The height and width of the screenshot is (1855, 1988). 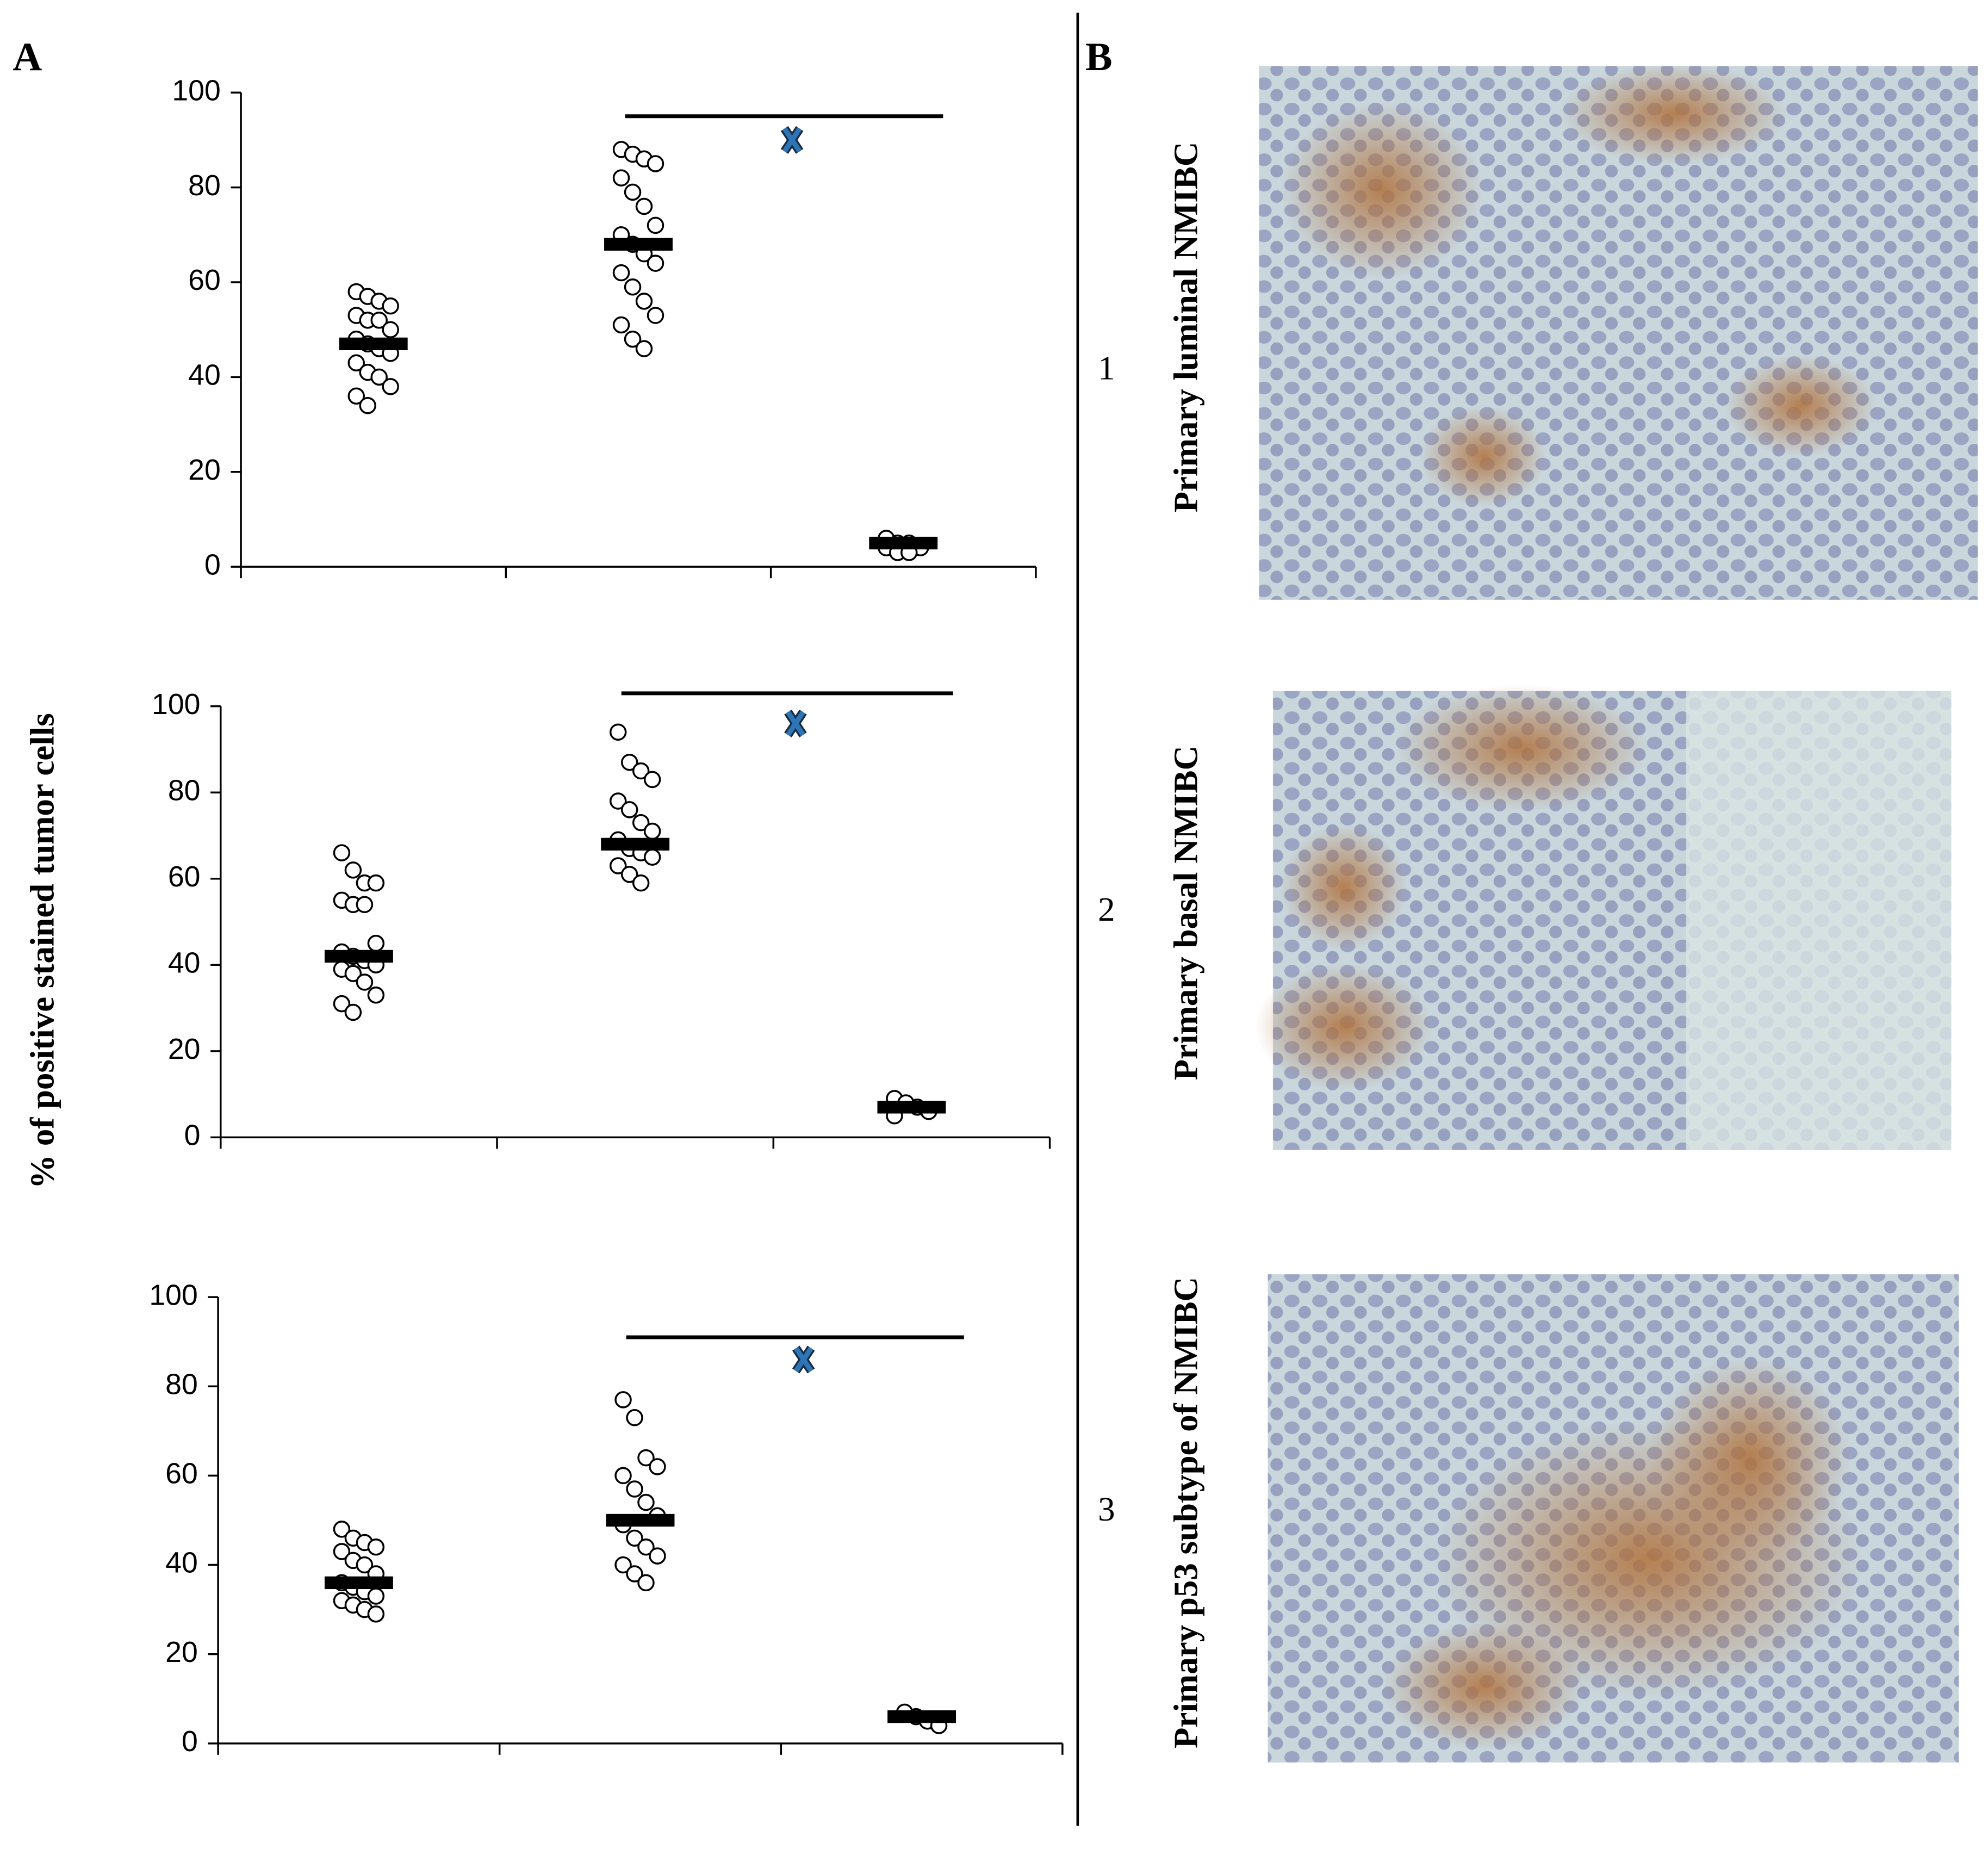 What do you see at coordinates (42, 951) in the screenshot?
I see `y-axis-label: % of positive stained tumor cells` at bounding box center [42, 951].